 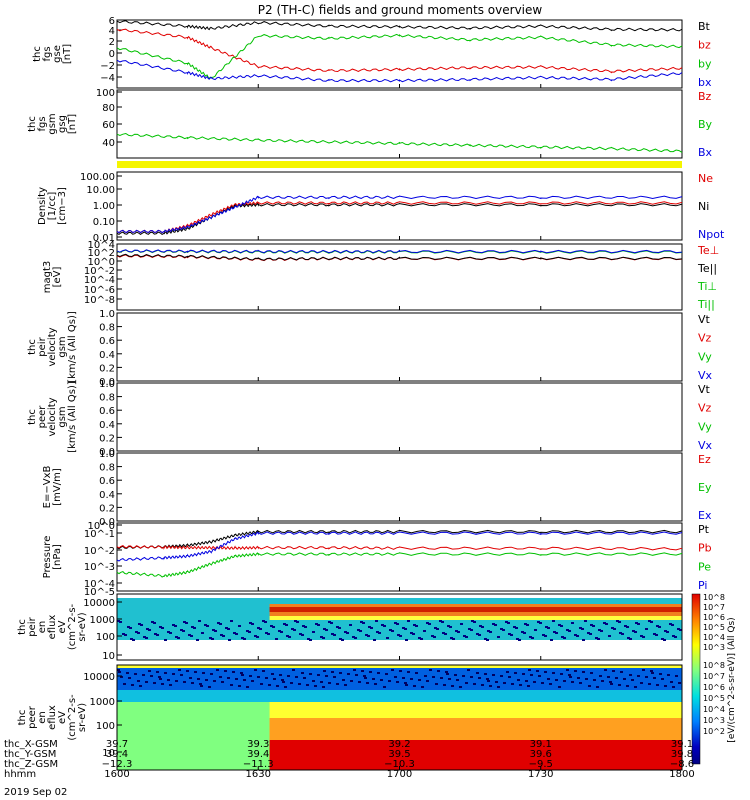 What do you see at coordinates (30, 754) in the screenshot?
I see `ephemeris-row-label: thc_Y-GSM` at bounding box center [30, 754].